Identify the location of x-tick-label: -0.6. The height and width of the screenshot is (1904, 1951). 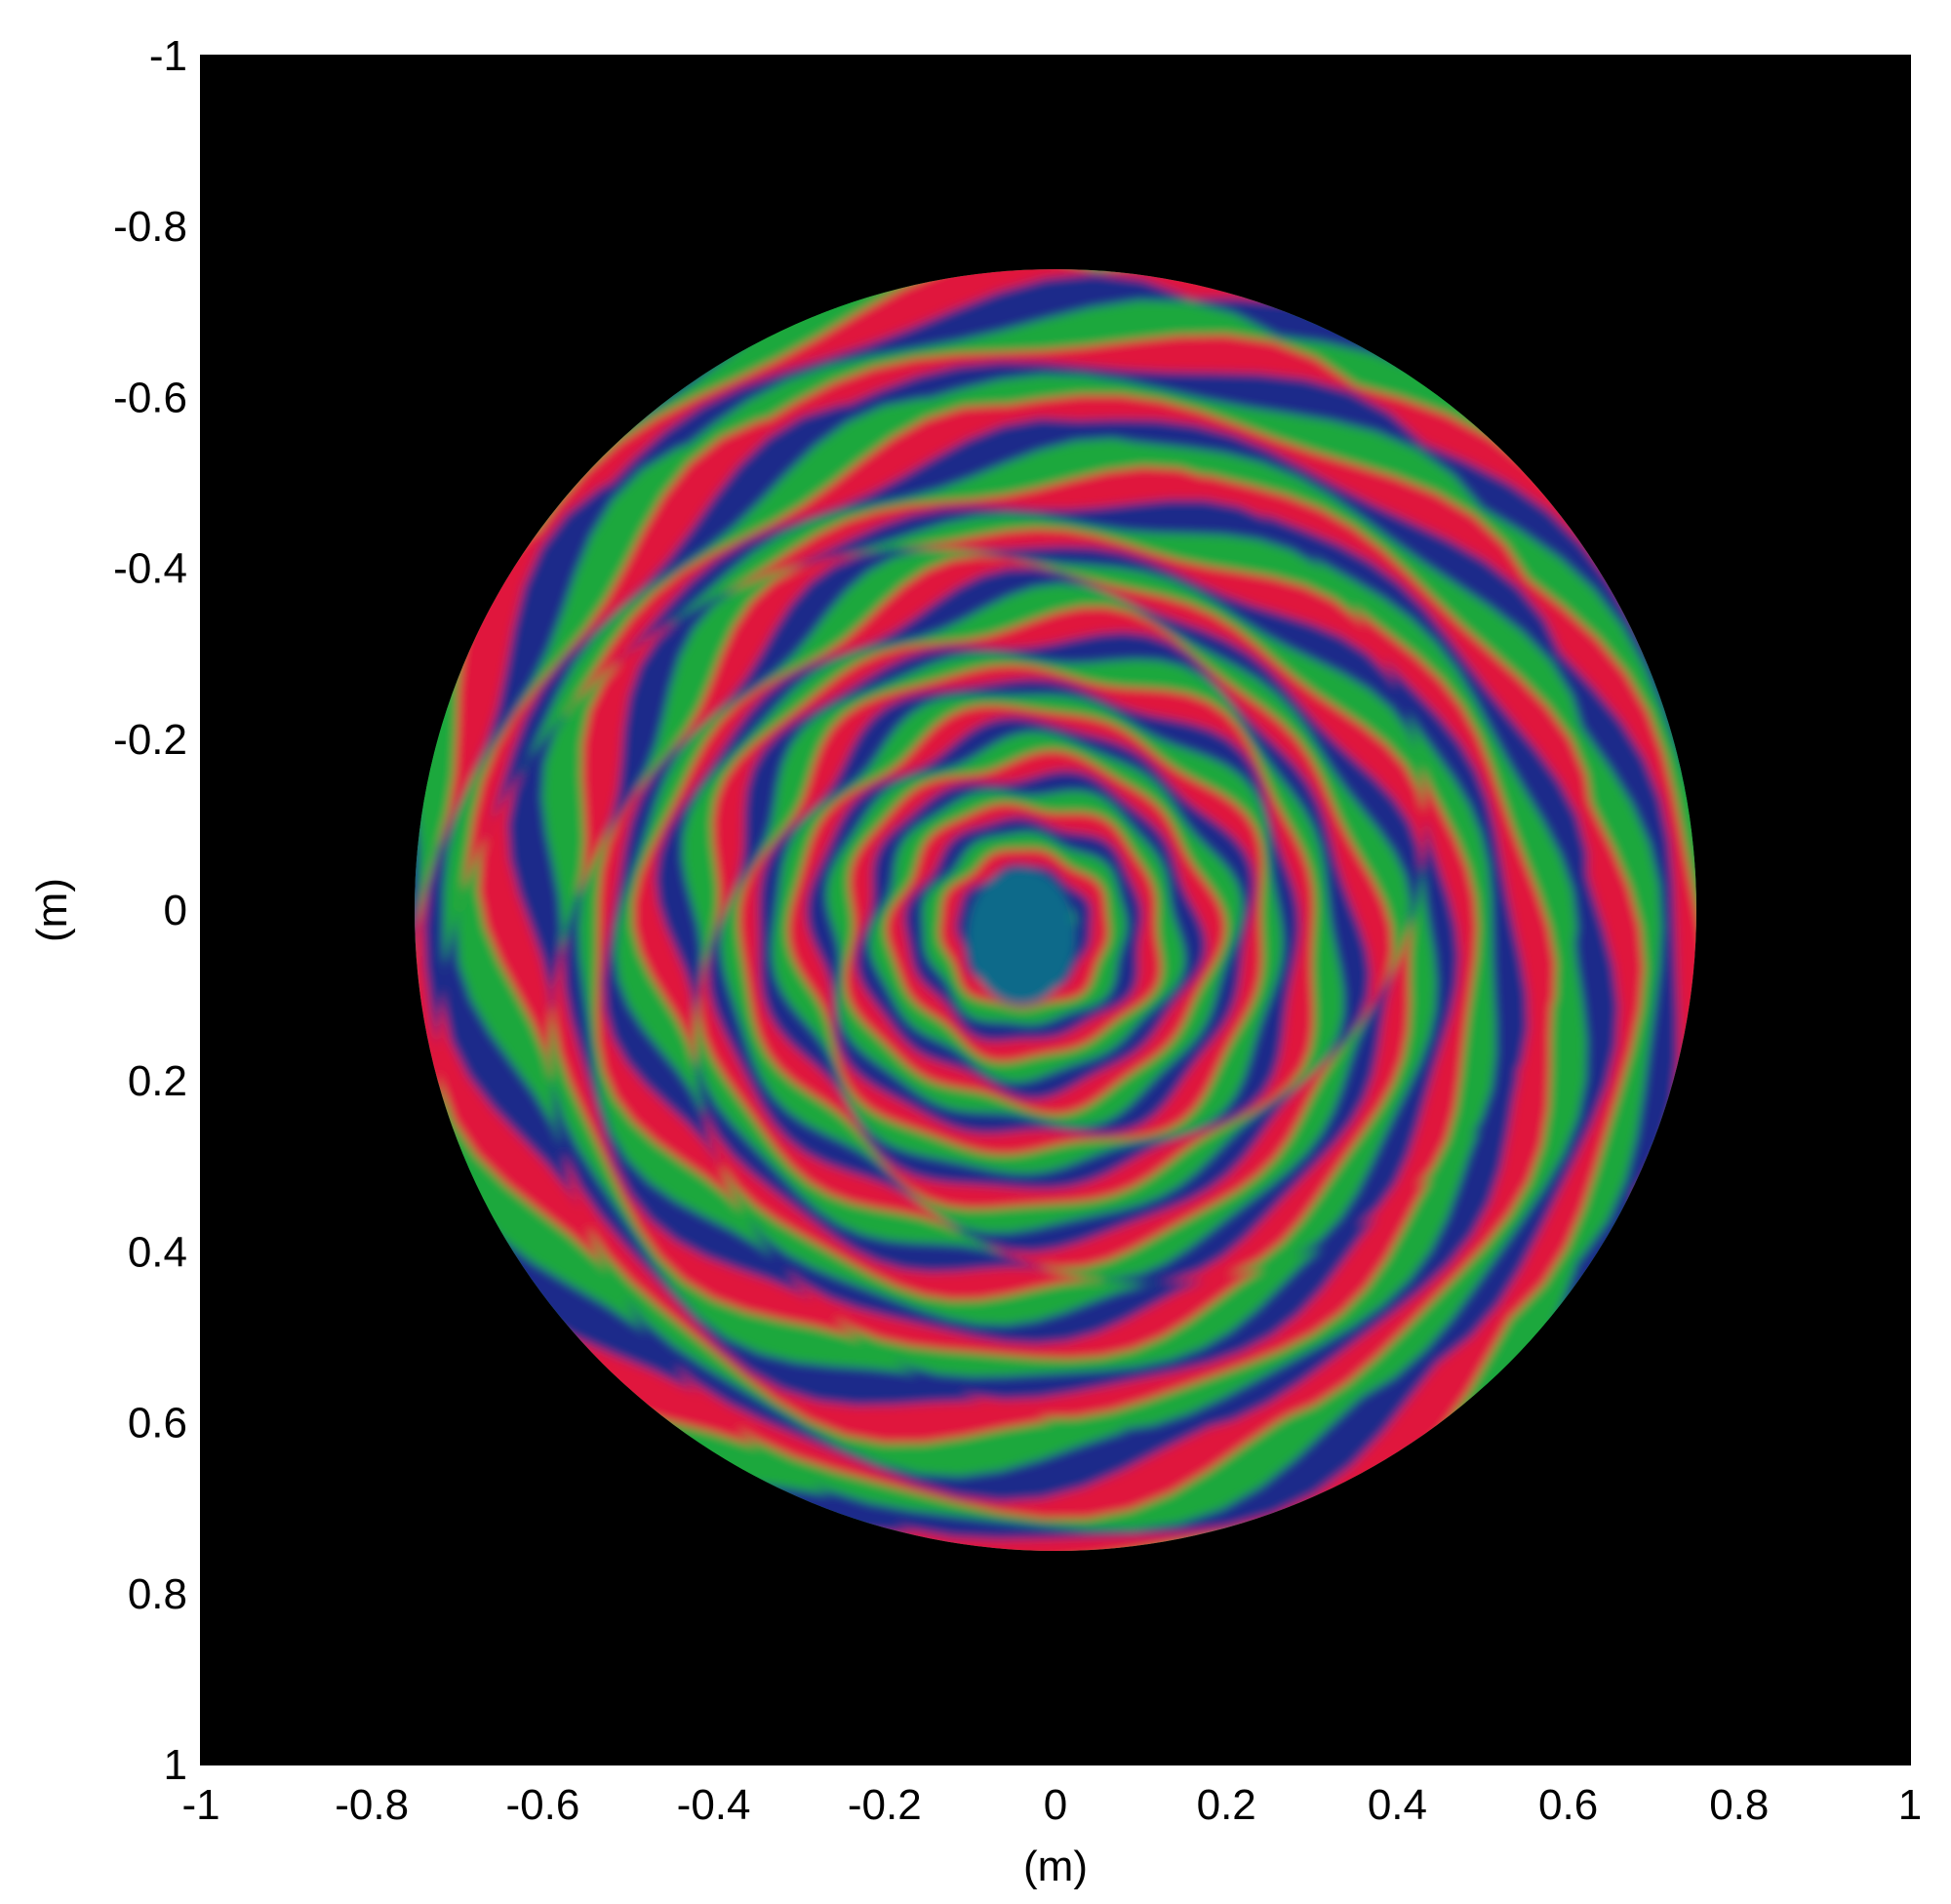
(542, 1805).